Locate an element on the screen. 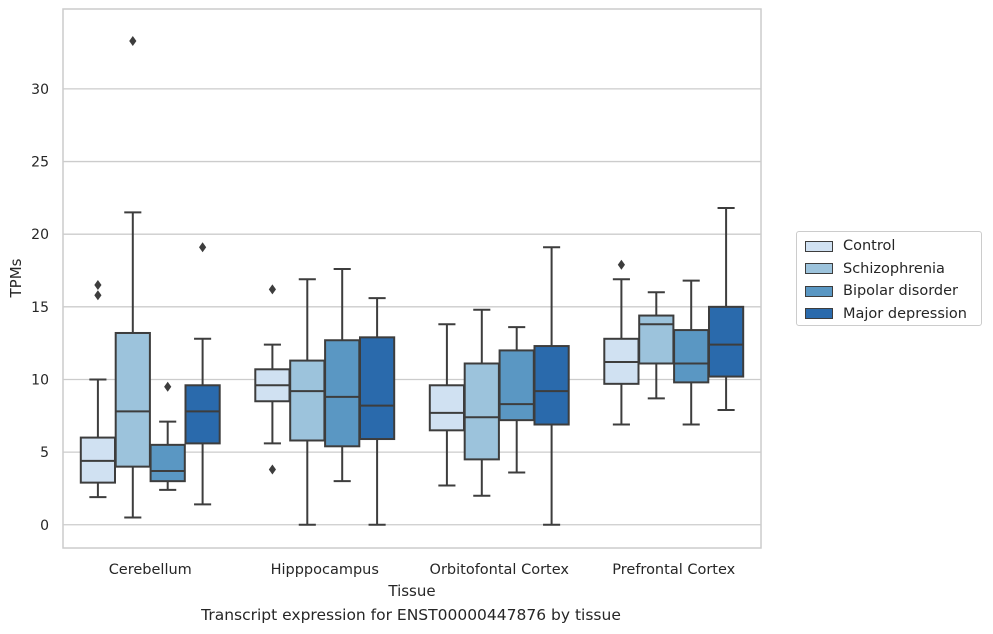  legend-item: Major depression is located at coordinates (893, 314).